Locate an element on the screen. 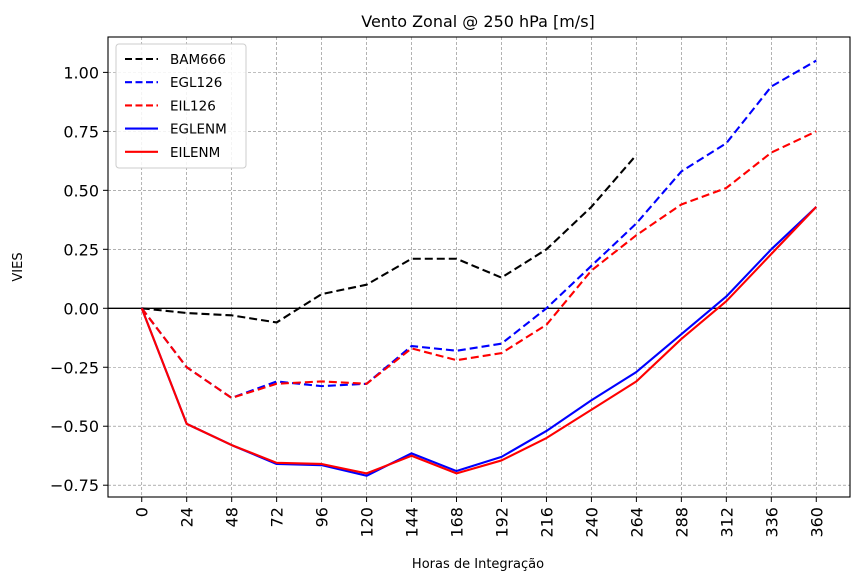 The width and height of the screenshot is (862, 582). chart-title: Vento Zonal @ 250 hPa [m/s] is located at coordinates (478, 21).